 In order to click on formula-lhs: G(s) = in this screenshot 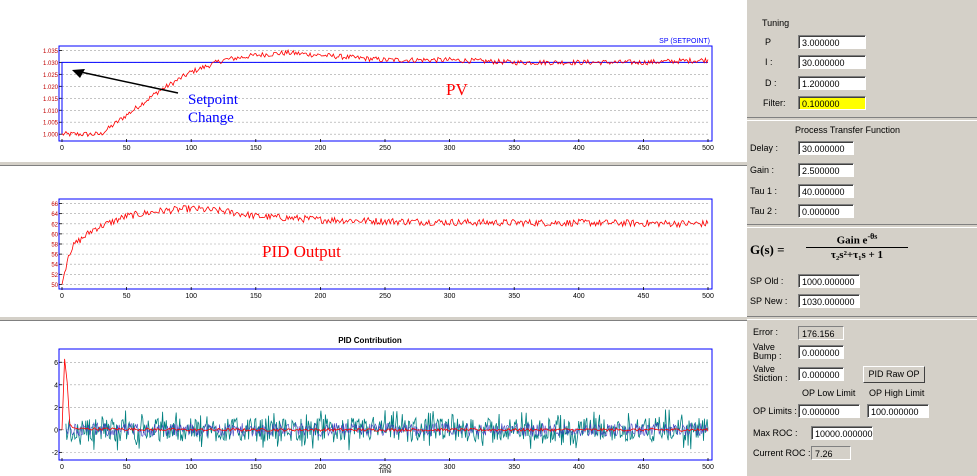, I will do `click(767, 249)`.